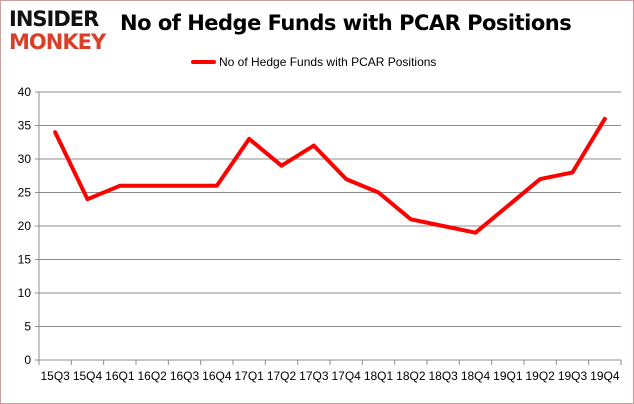 The height and width of the screenshot is (404, 634). Describe the element at coordinates (55, 376) in the screenshot. I see `x-tick-label: 15Q3` at that location.